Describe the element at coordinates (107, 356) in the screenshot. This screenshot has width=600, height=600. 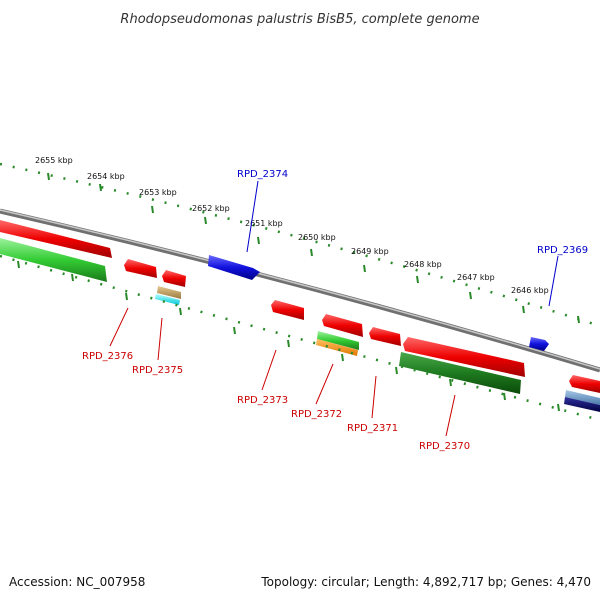
I see `gene-label: RPD_2376` at that location.